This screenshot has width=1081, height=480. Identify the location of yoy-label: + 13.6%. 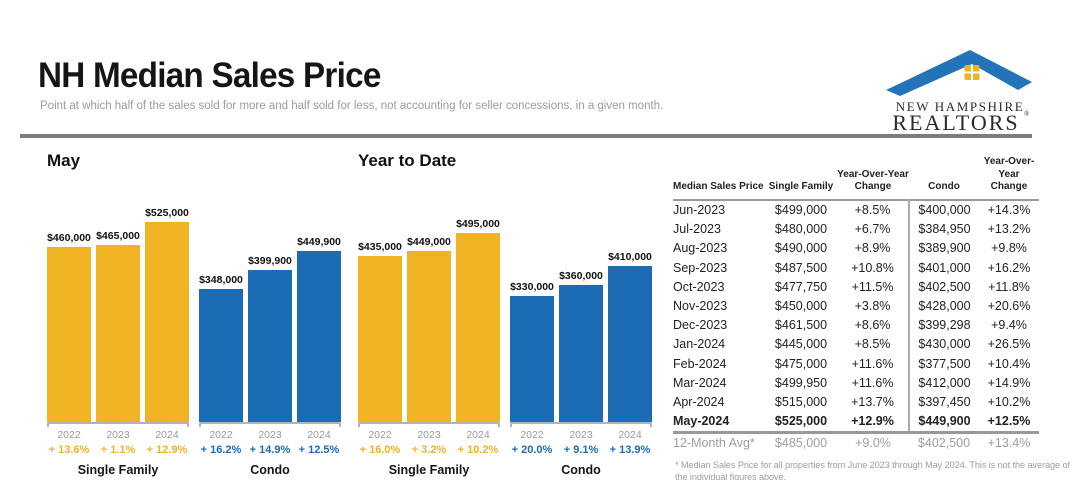
(69, 450).